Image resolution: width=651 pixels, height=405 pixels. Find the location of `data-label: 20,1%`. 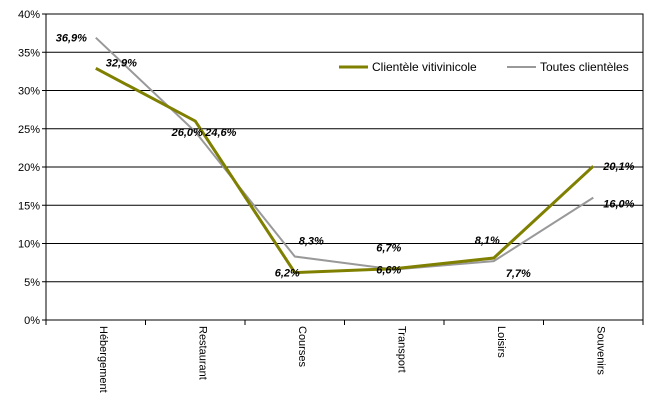

data-label: 20,1% is located at coordinates (618, 167).